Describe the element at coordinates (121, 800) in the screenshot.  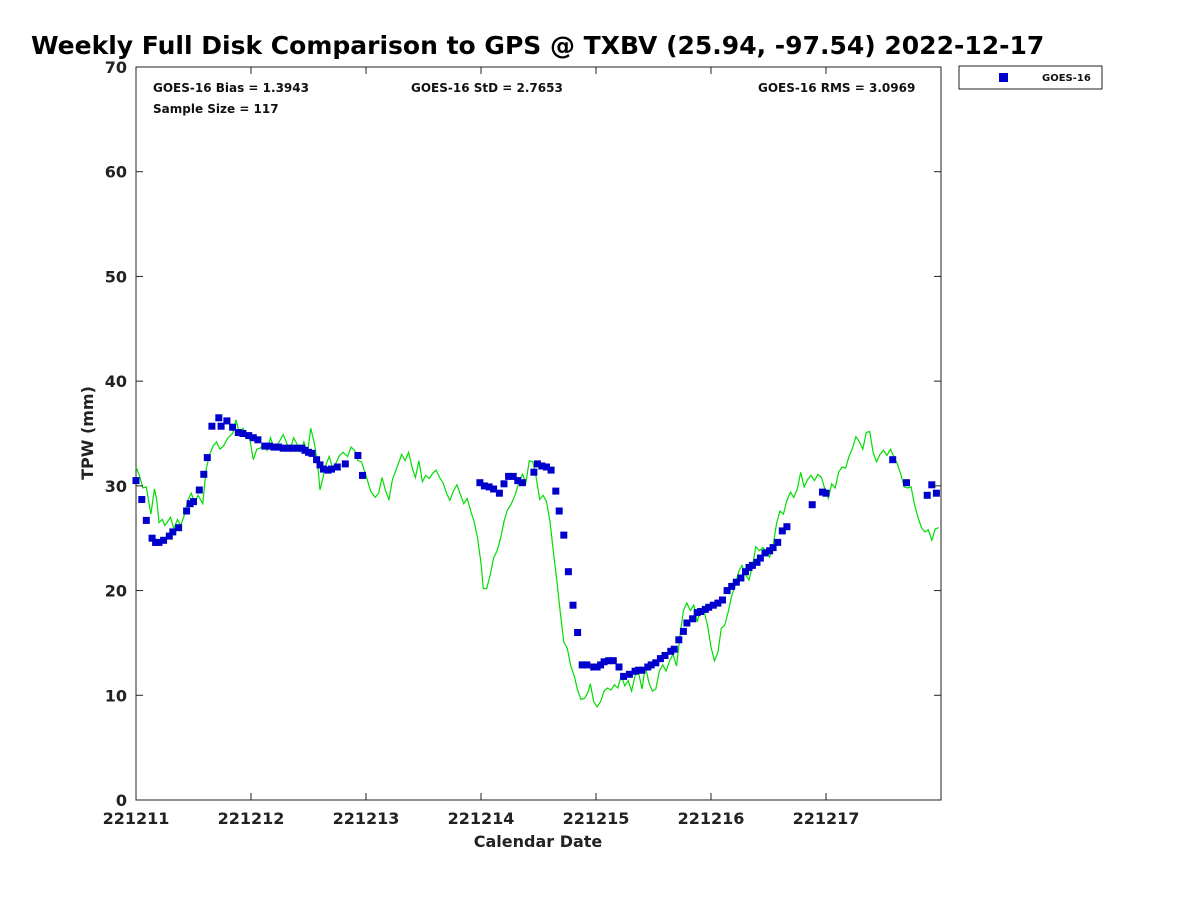
I see `y-tick-label: 0` at that location.